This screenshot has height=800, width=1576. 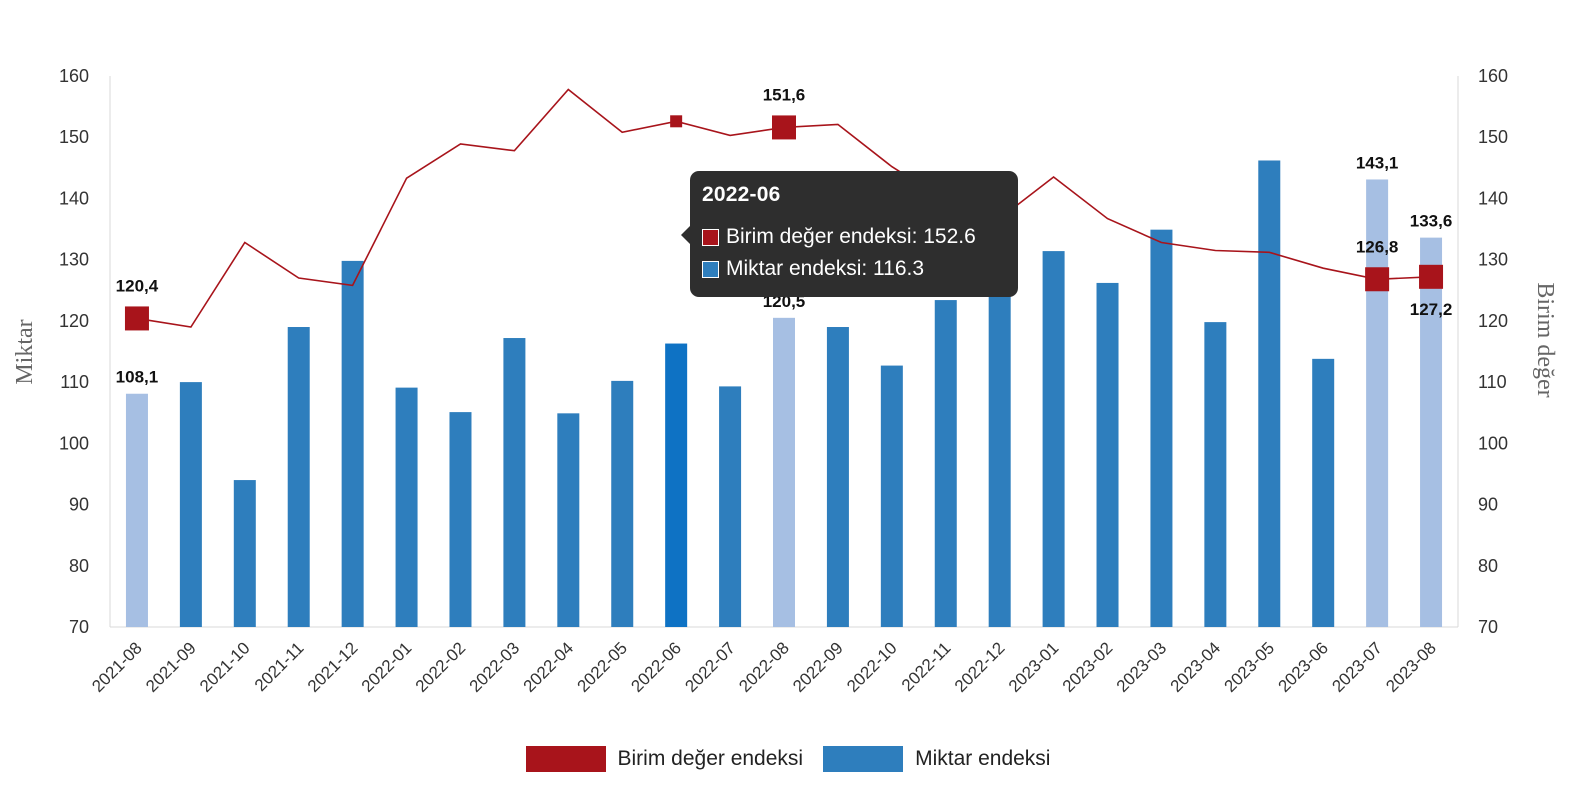 I want to click on y-tick-label-right: 90, so click(x=1488, y=505).